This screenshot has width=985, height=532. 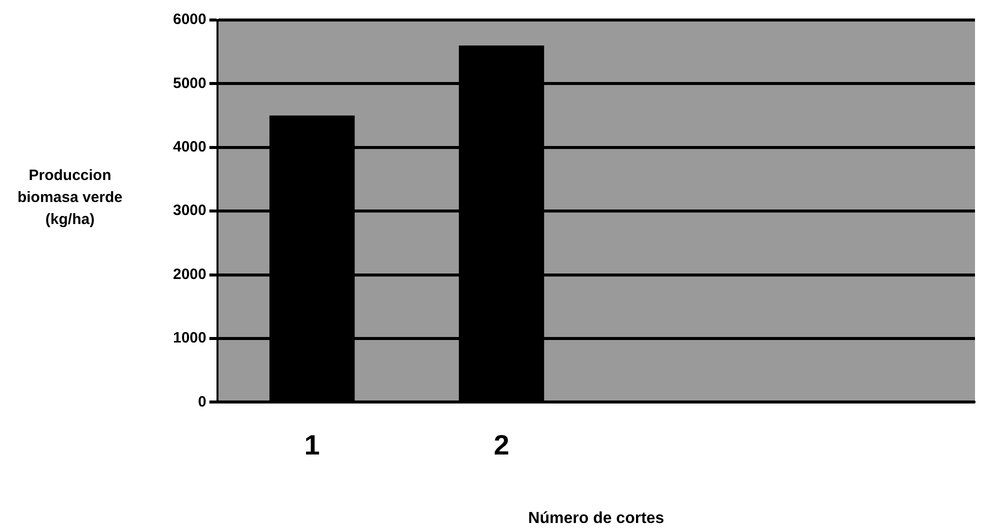 I want to click on y-axis-title: Produccion biomasa verde (kg/ha), so click(x=70, y=198).